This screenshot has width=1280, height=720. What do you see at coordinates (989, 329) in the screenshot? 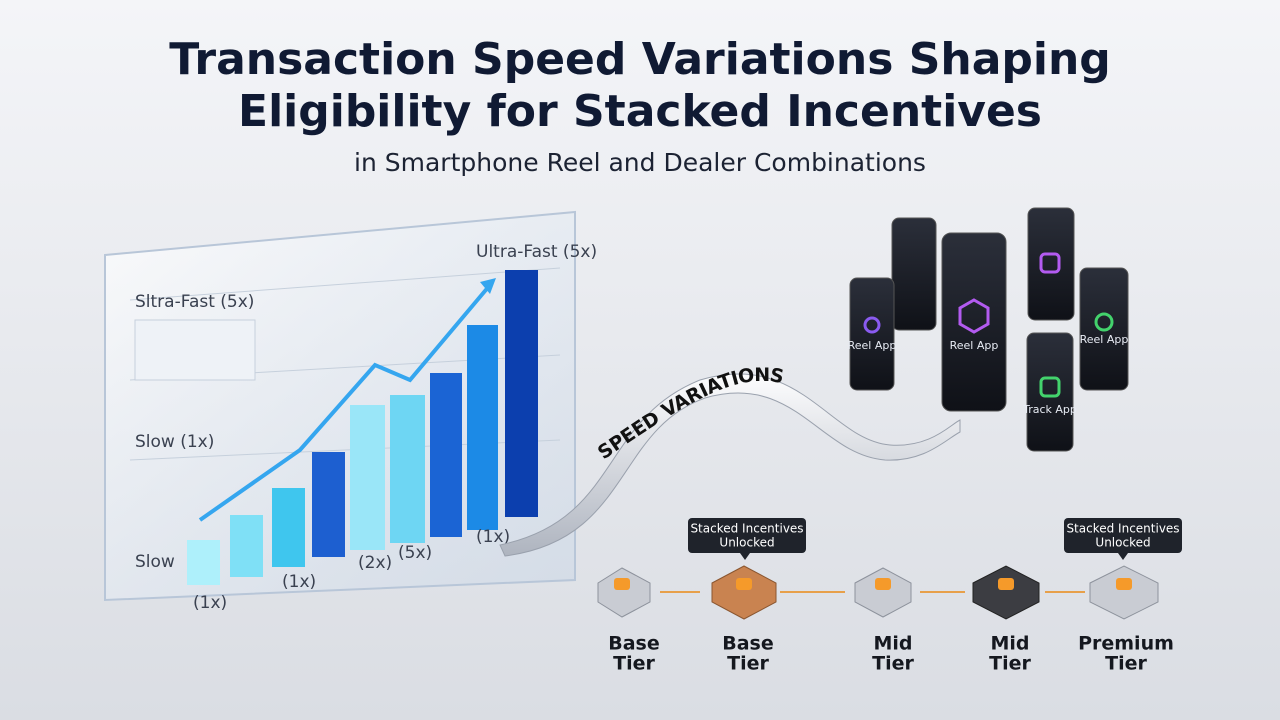
I see `phones` at bounding box center [989, 329].